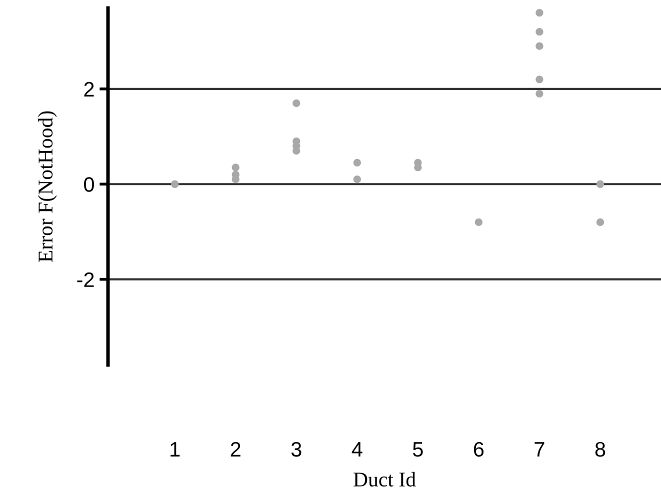  I want to click on x-tick-label: 8, so click(600, 449).